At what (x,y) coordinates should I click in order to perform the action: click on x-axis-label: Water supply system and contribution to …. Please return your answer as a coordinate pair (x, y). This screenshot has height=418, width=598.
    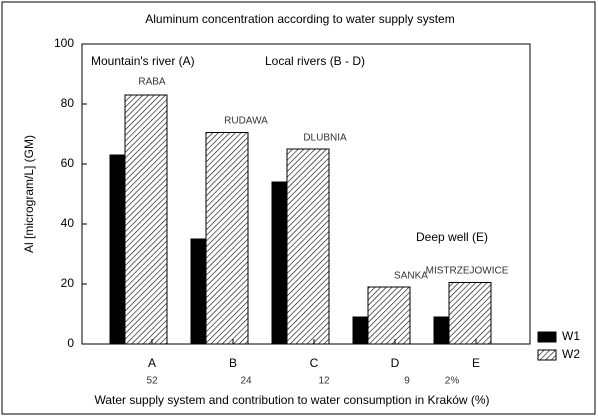
    Looking at the image, I should click on (291, 400).